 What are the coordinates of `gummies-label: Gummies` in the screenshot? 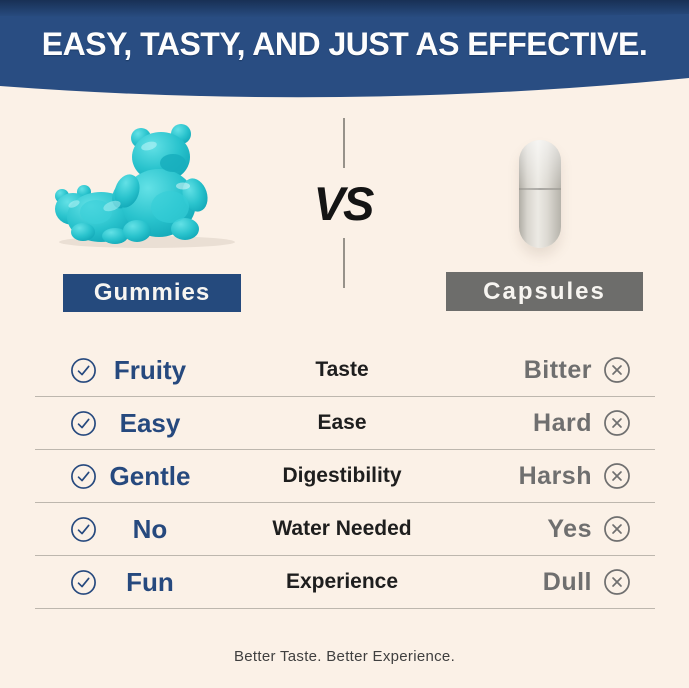 It's located at (152, 293).